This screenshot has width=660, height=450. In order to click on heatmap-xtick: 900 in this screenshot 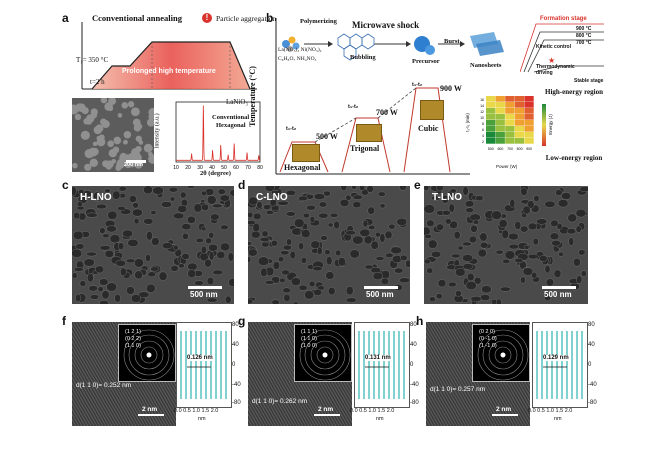, I will do `click(529, 149)`.